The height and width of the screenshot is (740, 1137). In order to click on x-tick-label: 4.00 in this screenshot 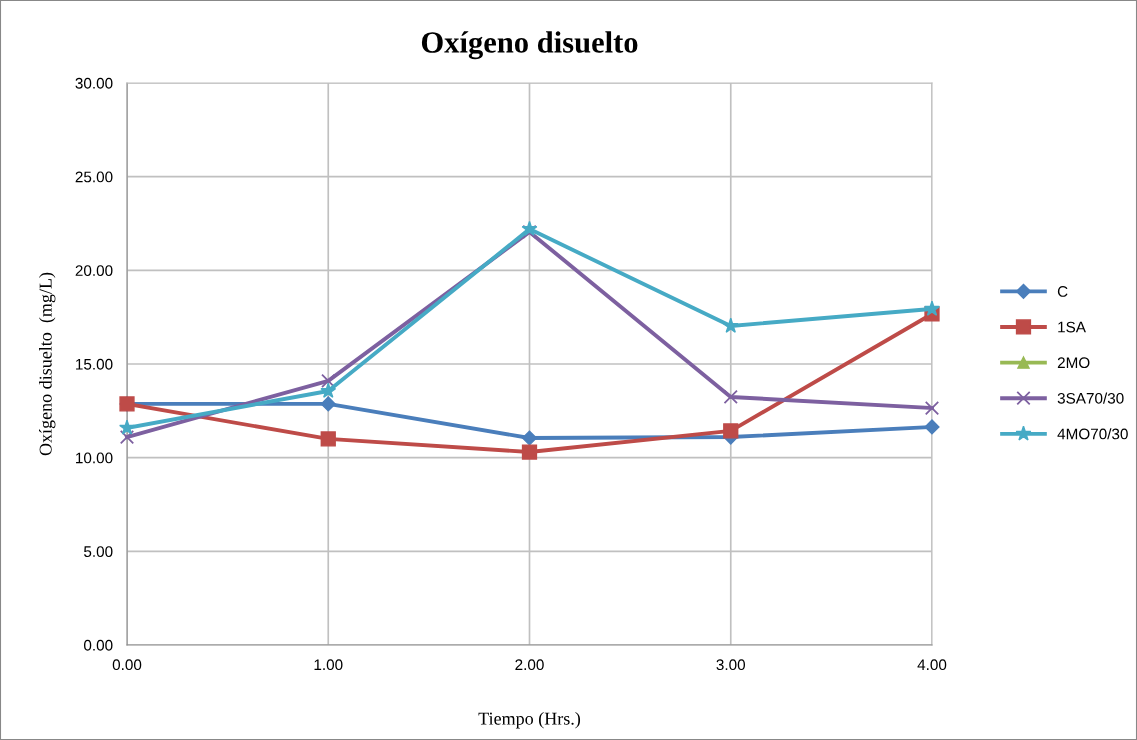, I will do `click(932, 665)`.